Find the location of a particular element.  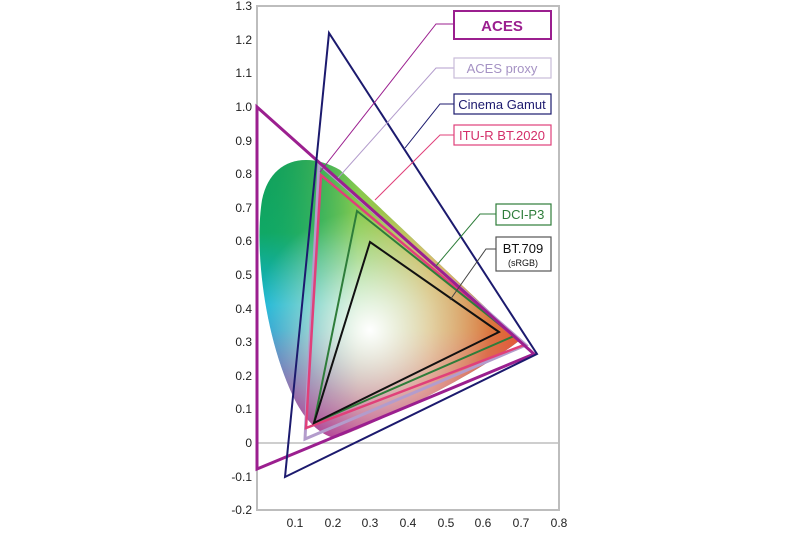

svg-text: 1.2 is located at coordinates (243, 40).